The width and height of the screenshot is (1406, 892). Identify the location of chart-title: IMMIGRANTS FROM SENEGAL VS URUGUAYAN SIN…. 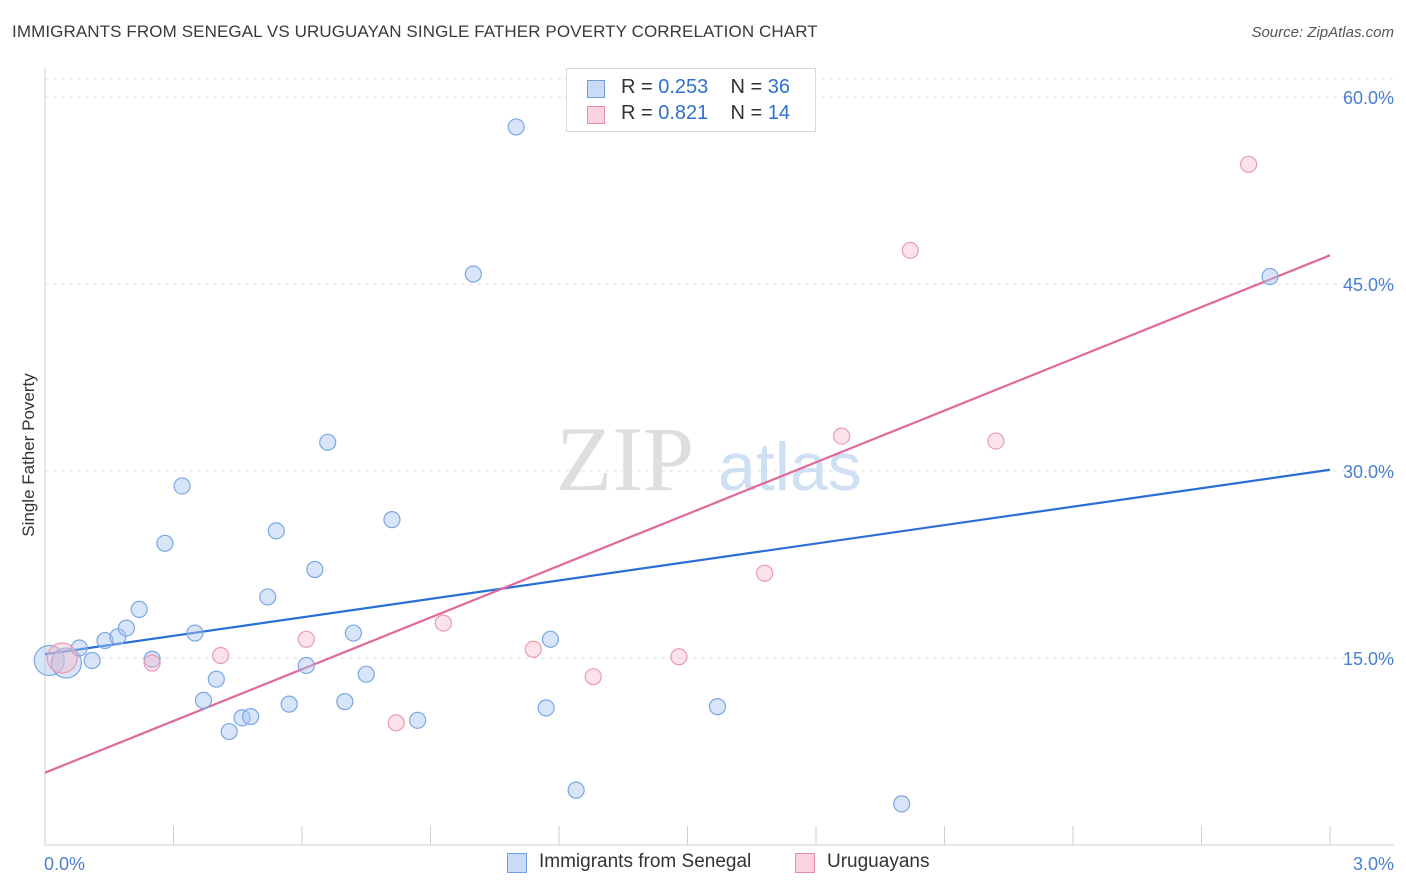
(415, 31).